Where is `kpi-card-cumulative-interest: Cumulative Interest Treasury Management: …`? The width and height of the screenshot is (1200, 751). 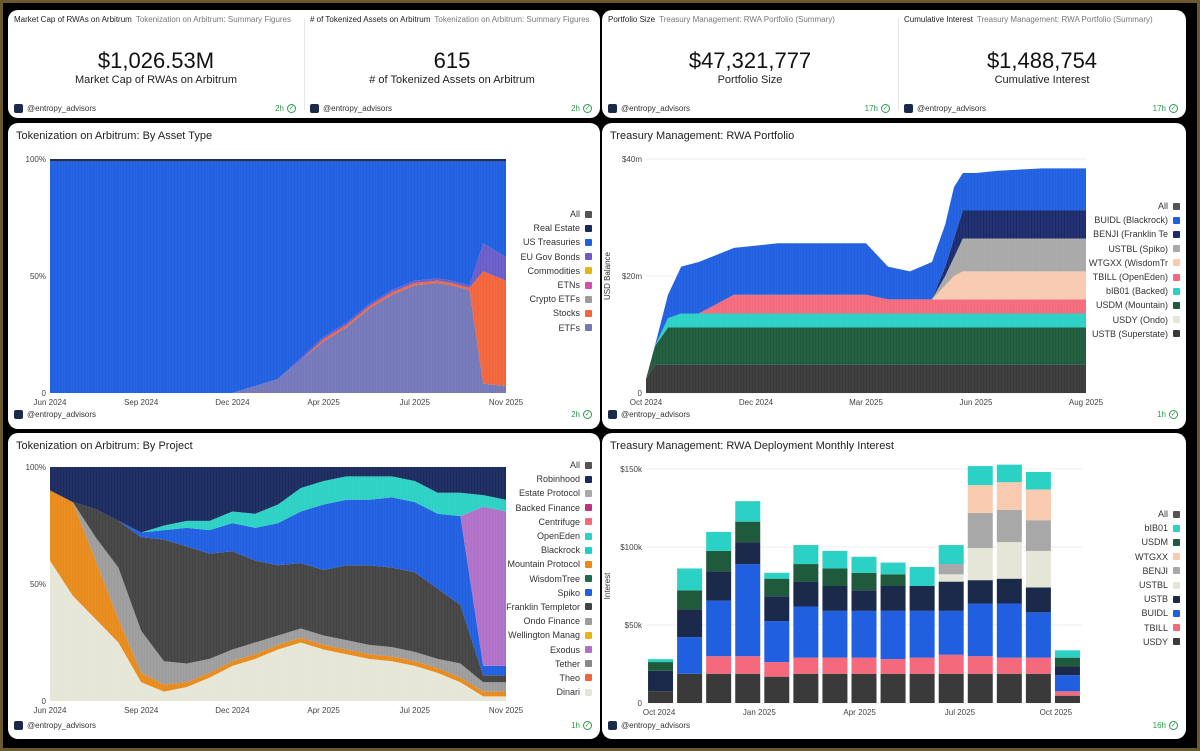 kpi-card-cumulative-interest: Cumulative Interest Treasury Management: … is located at coordinates (1042, 64).